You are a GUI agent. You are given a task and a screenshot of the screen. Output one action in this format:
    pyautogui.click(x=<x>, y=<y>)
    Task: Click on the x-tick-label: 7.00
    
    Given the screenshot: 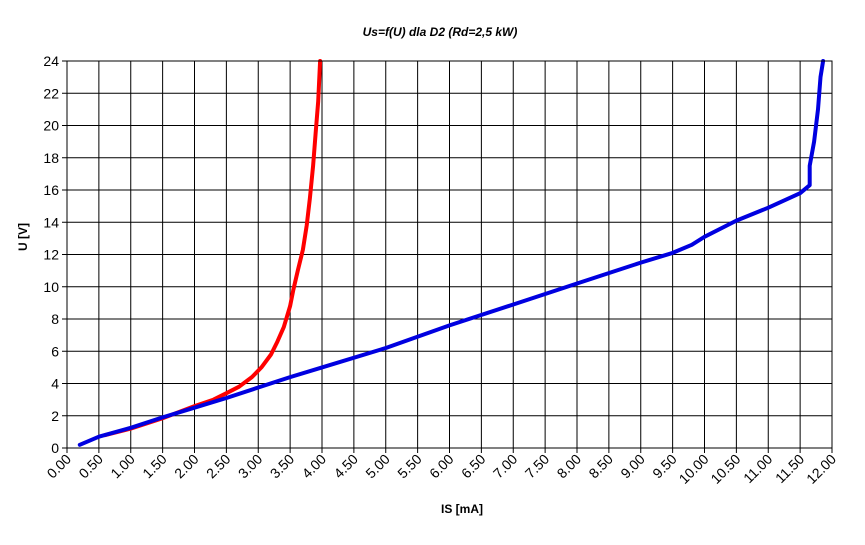 What is the action you would take?
    pyautogui.click(x=505, y=466)
    